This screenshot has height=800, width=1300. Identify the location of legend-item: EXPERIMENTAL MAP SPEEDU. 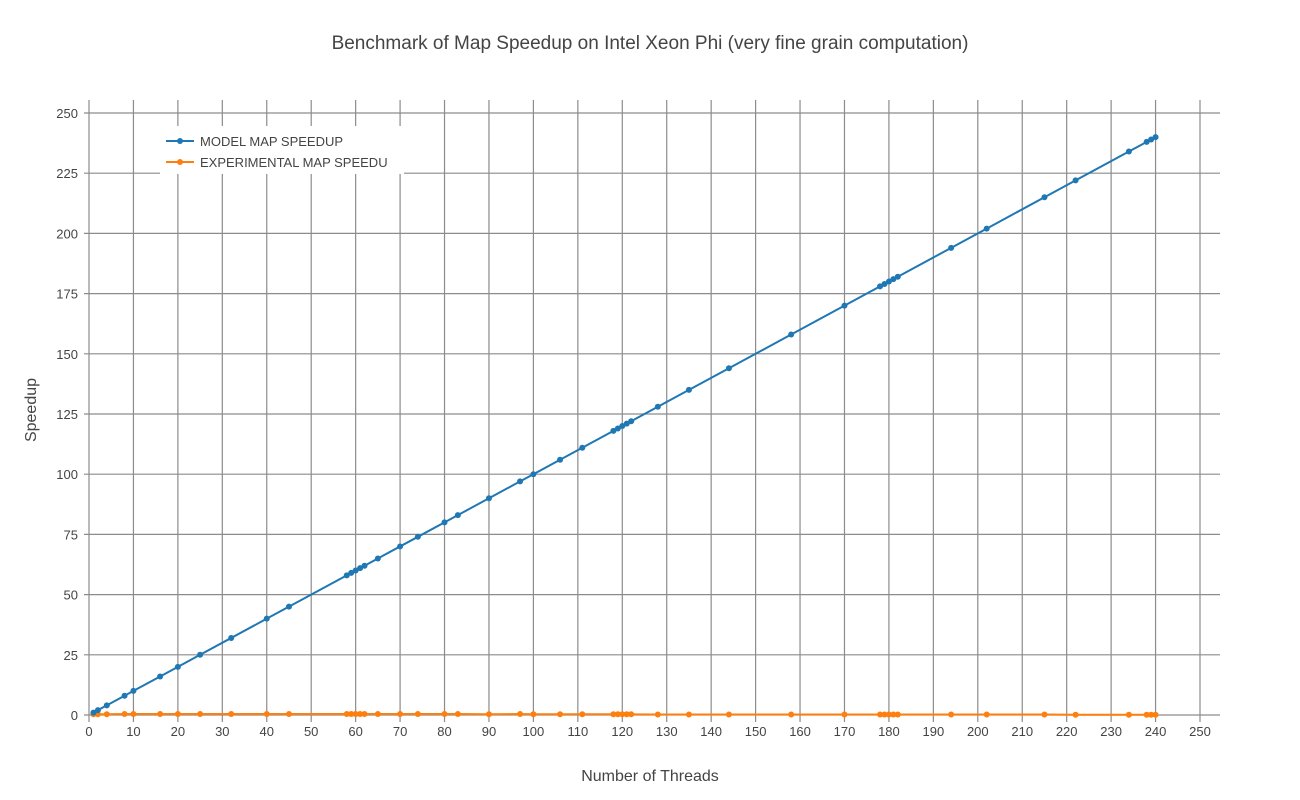
(277, 162).